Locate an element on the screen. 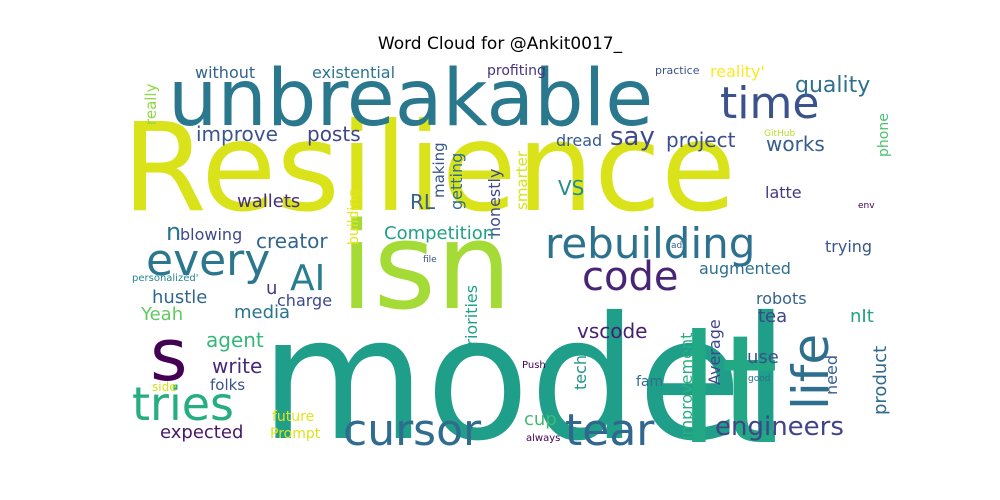 The height and width of the screenshot is (500, 1000). word-product: product is located at coordinates (880, 380).